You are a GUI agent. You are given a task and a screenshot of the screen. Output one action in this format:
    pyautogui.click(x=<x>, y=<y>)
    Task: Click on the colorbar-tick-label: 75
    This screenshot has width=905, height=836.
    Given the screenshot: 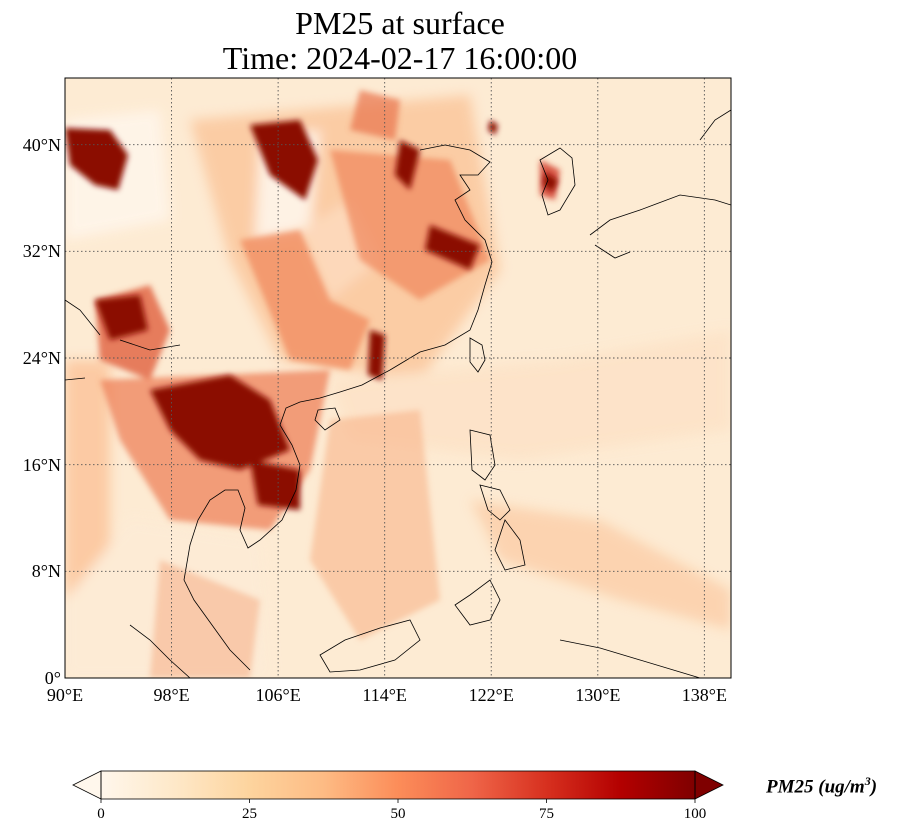 What is the action you would take?
    pyautogui.click(x=546, y=814)
    